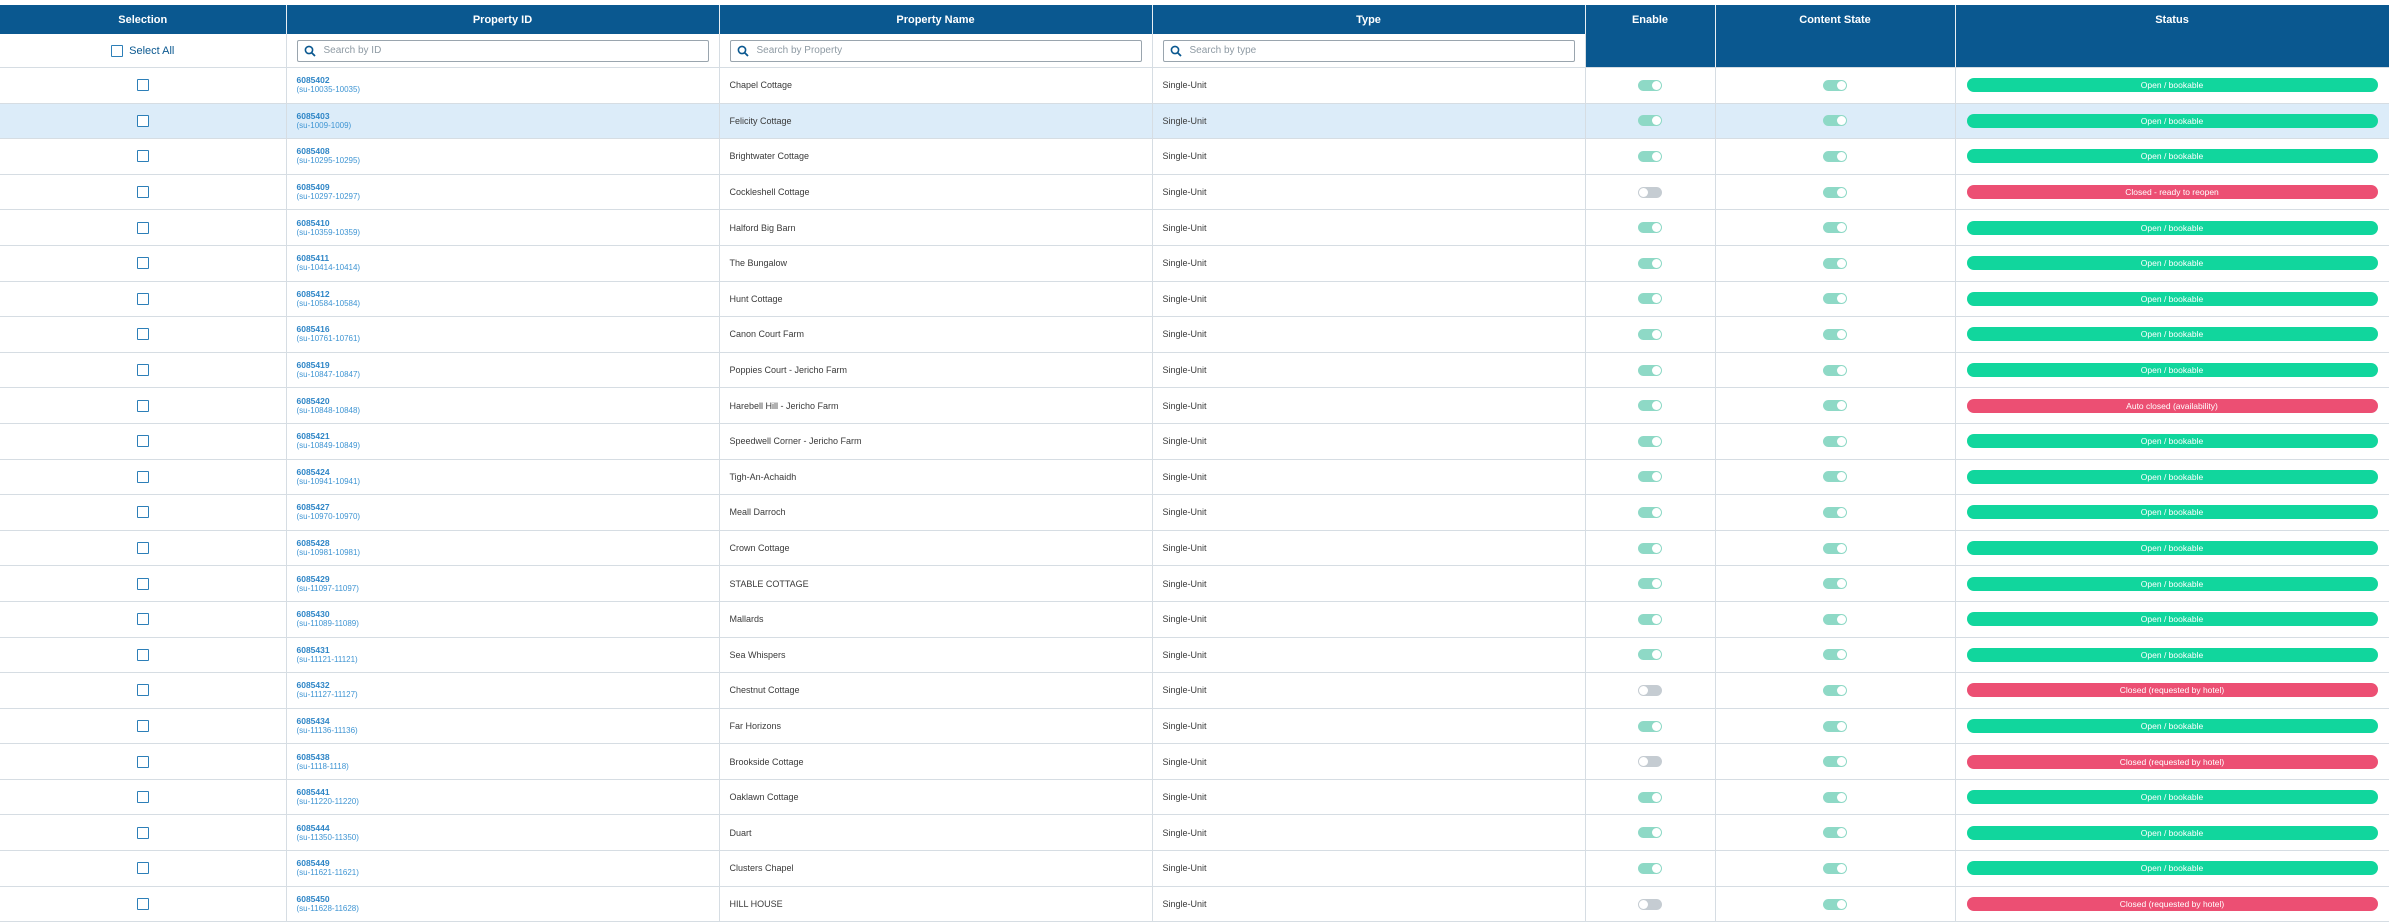  What do you see at coordinates (1835, 19) in the screenshot?
I see `header-content-state: Content State` at bounding box center [1835, 19].